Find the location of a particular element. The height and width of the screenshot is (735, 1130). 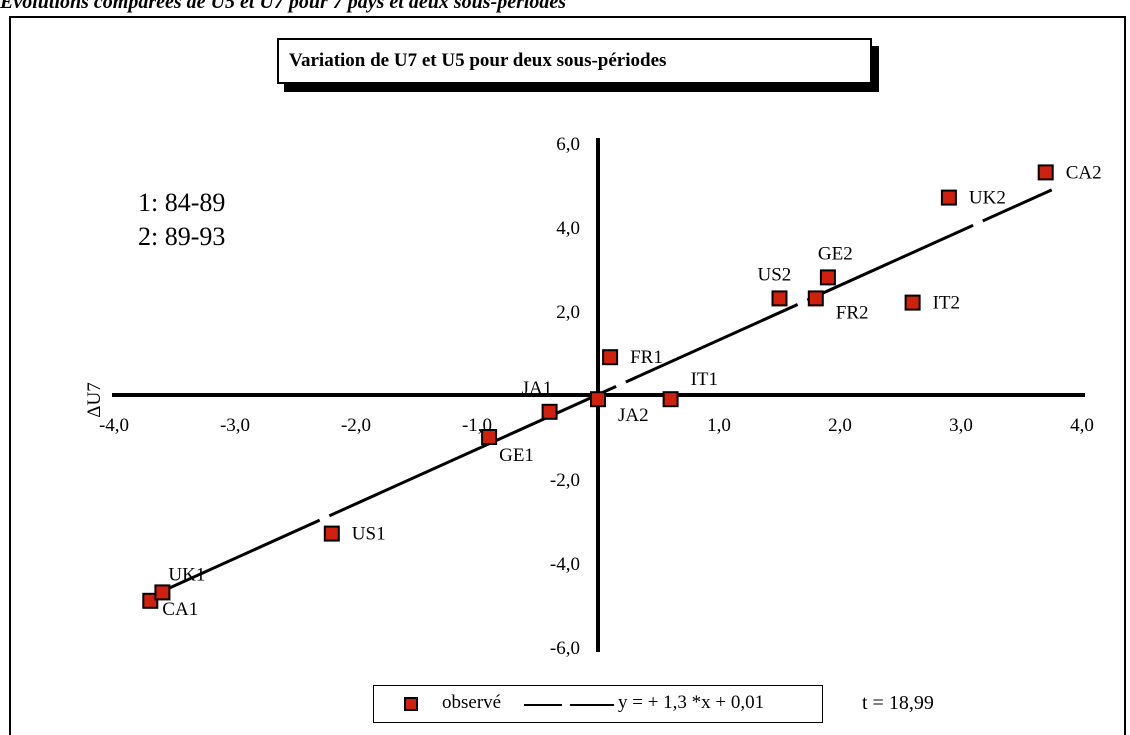

x-tick-label: -3,0 is located at coordinates (235, 425).